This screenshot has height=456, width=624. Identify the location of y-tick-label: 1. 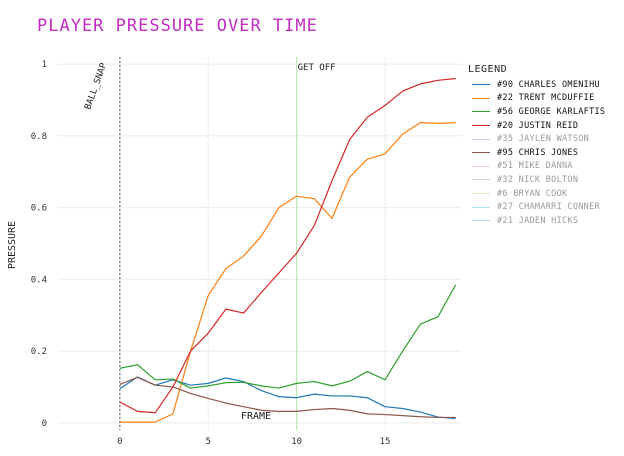
(44, 65).